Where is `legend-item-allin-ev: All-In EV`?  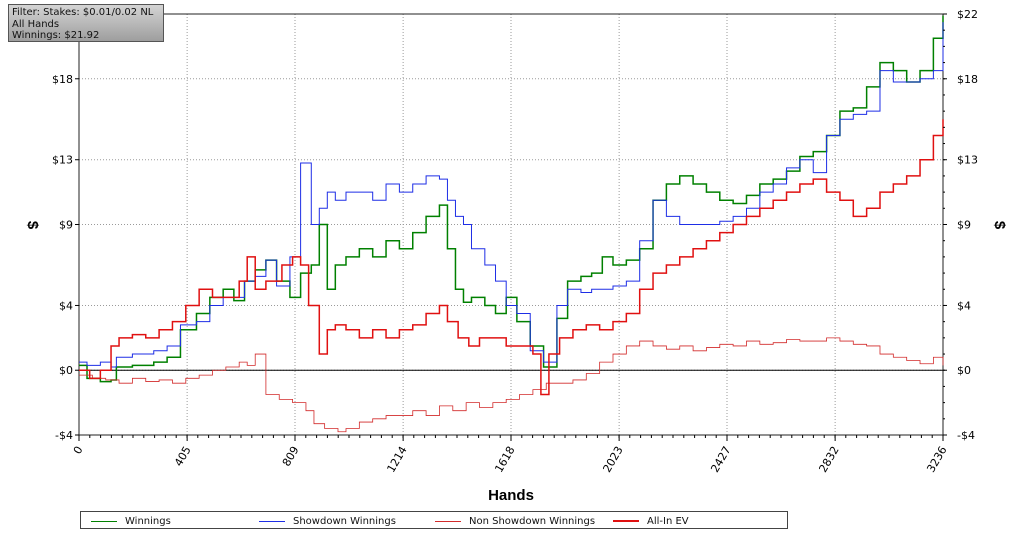
legend-item-allin-ev: All-In EV is located at coordinates (651, 521).